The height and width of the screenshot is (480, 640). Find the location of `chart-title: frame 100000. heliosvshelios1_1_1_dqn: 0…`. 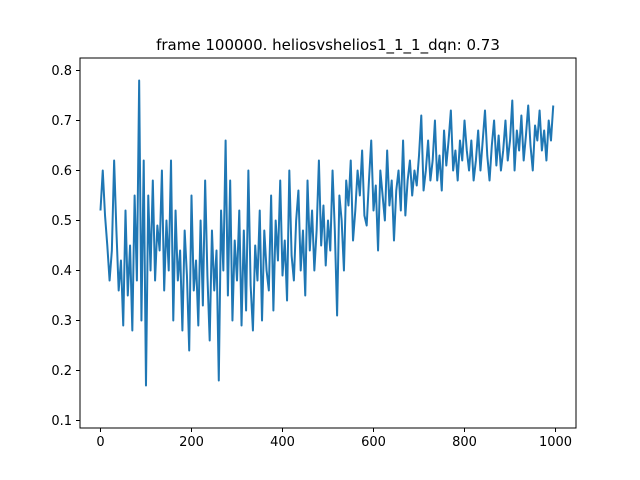

chart-title: frame 100000. heliosvshelios1_1_1_dqn: 0… is located at coordinates (328, 45).